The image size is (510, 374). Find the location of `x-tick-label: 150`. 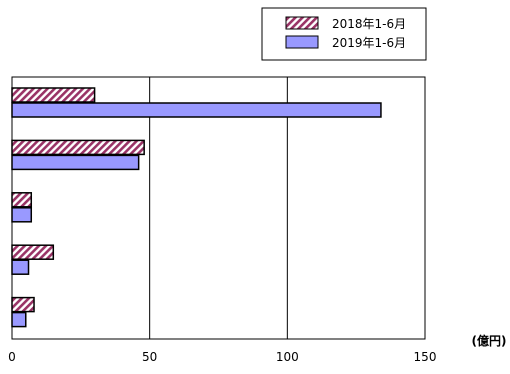

x-tick-label: 150 is located at coordinates (425, 357).